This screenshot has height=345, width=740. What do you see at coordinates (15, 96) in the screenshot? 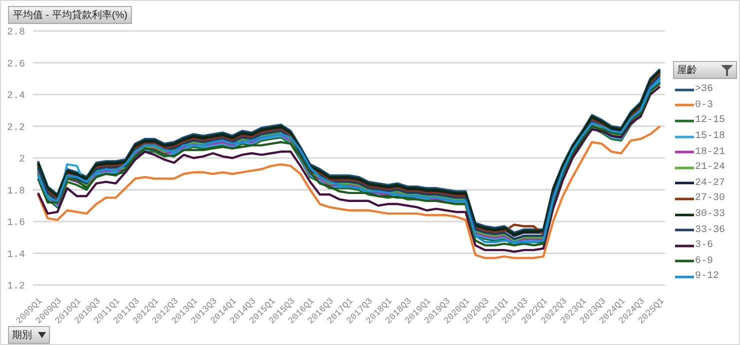
I see `y-tick-label: 2.4` at bounding box center [15, 96].